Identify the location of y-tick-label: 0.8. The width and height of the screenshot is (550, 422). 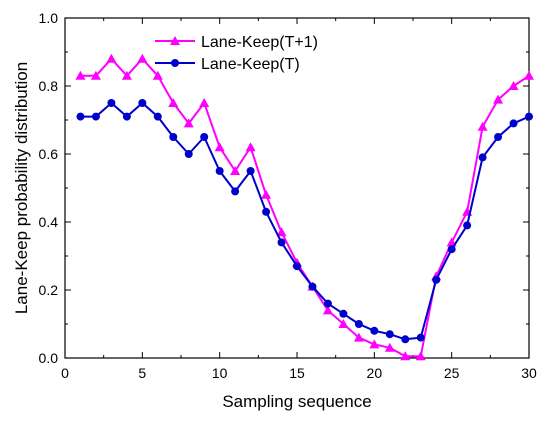
(49, 86).